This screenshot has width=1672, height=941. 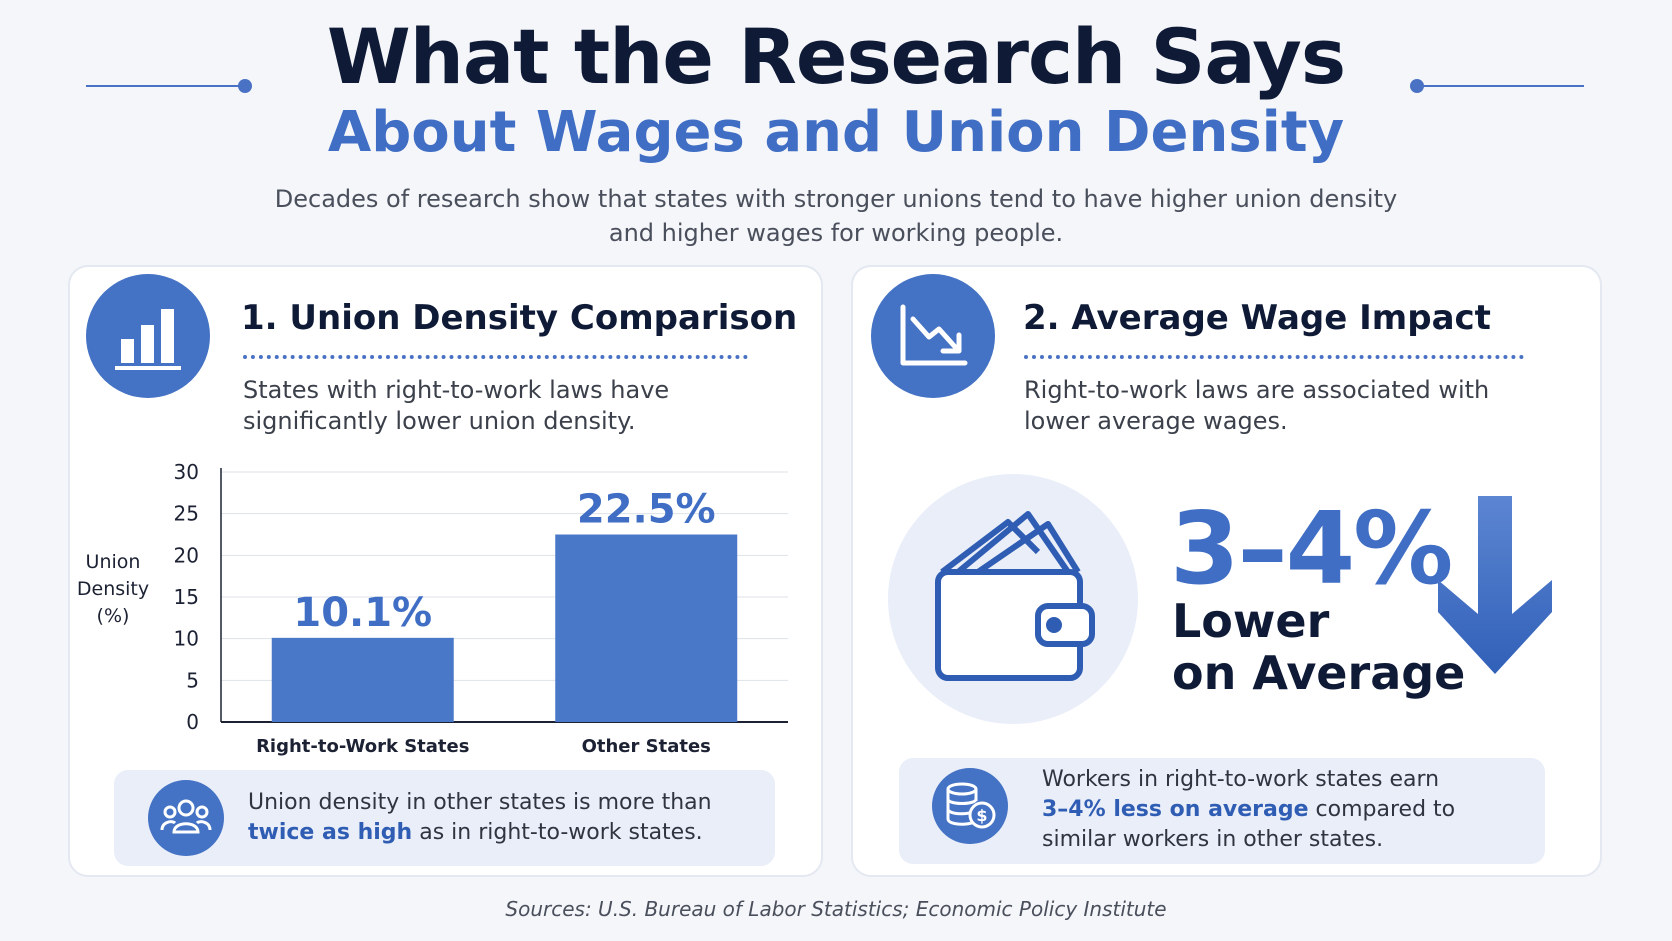 What do you see at coordinates (519, 318) in the screenshot?
I see `union-density-card-title: 1. Union Density Comparison` at bounding box center [519, 318].